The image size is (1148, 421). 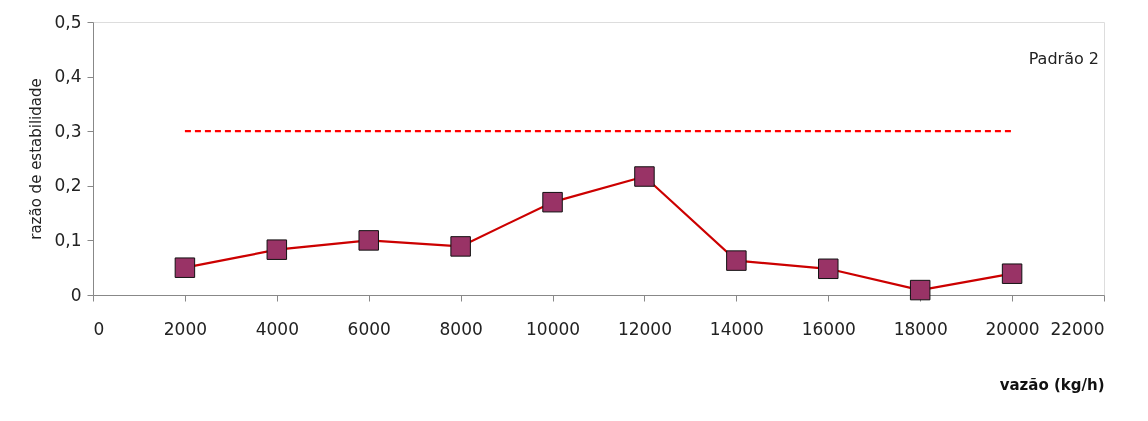 I want to click on x-tick-label: 0, so click(x=99, y=328).